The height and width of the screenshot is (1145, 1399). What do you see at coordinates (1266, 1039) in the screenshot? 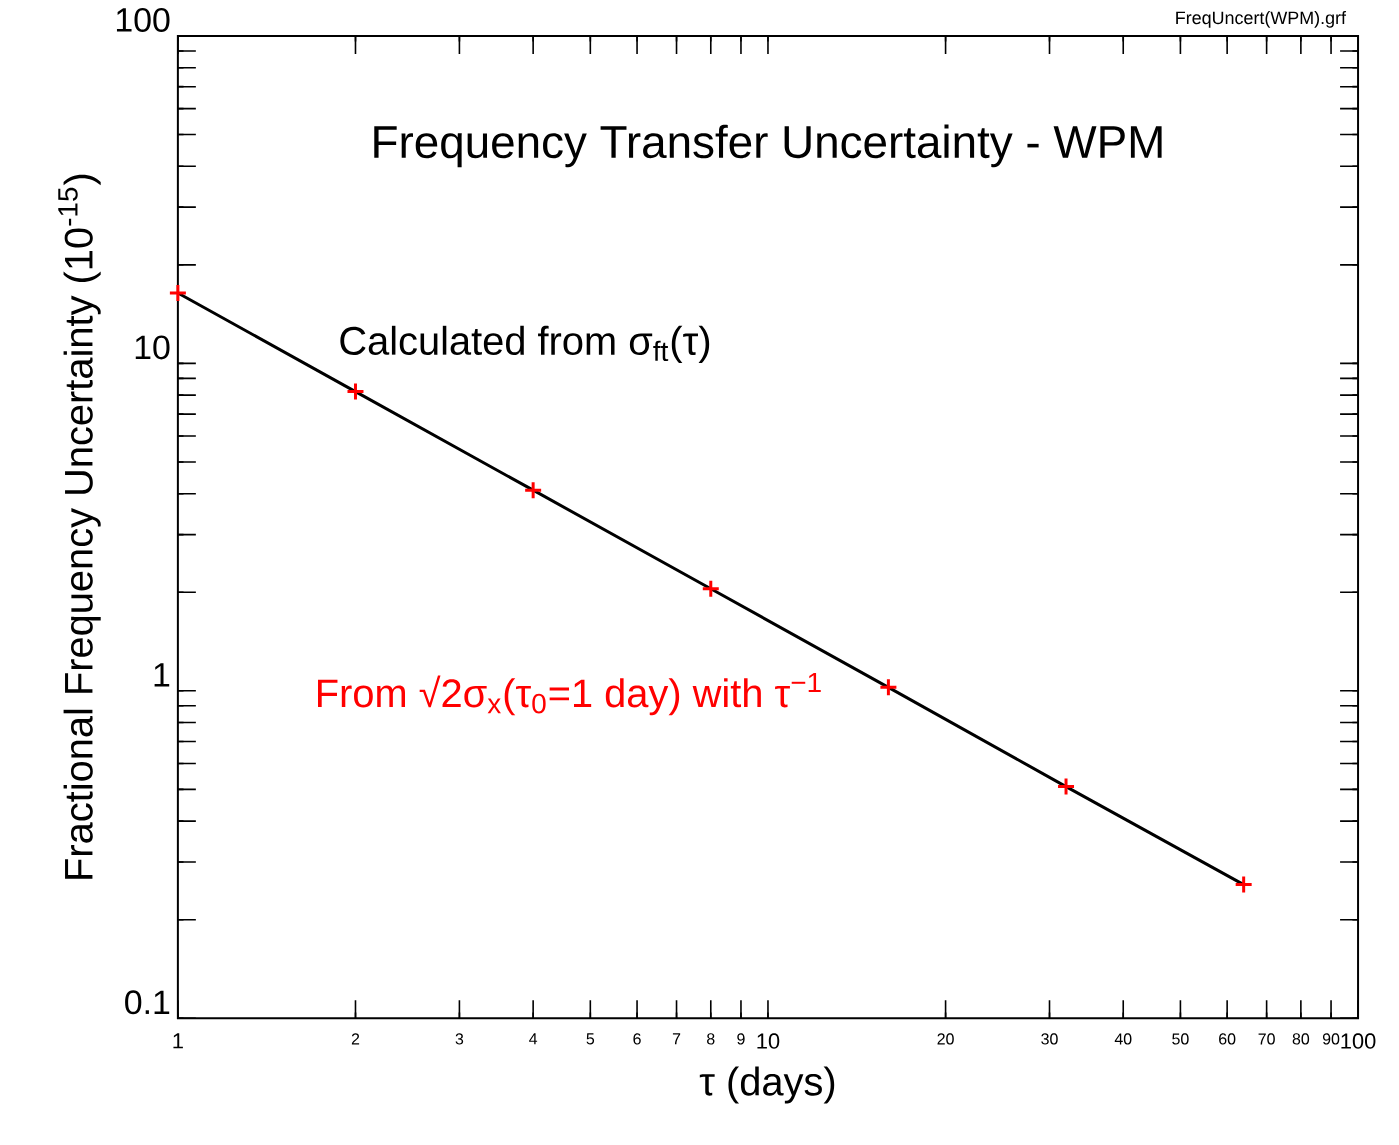
I see `x-tick-label: 70` at bounding box center [1266, 1039].